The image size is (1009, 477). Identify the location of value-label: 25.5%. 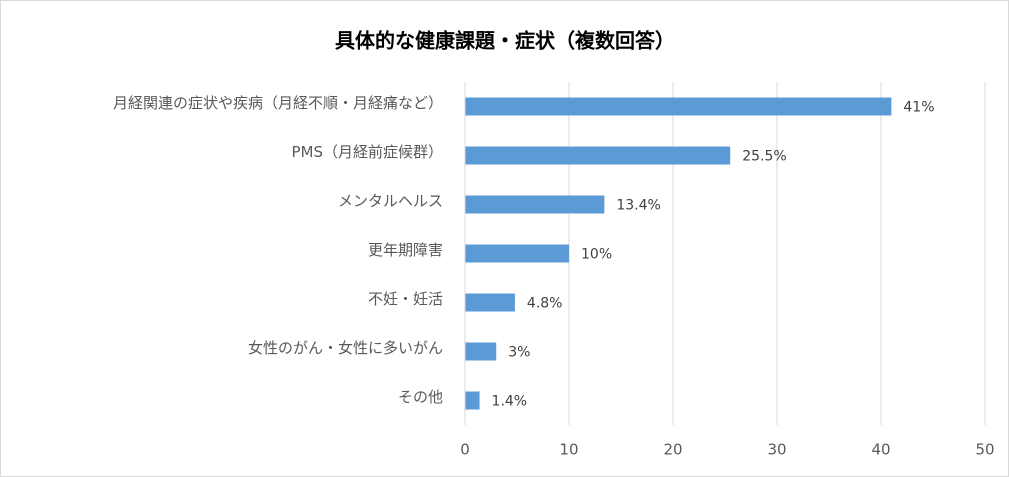
(764, 157).